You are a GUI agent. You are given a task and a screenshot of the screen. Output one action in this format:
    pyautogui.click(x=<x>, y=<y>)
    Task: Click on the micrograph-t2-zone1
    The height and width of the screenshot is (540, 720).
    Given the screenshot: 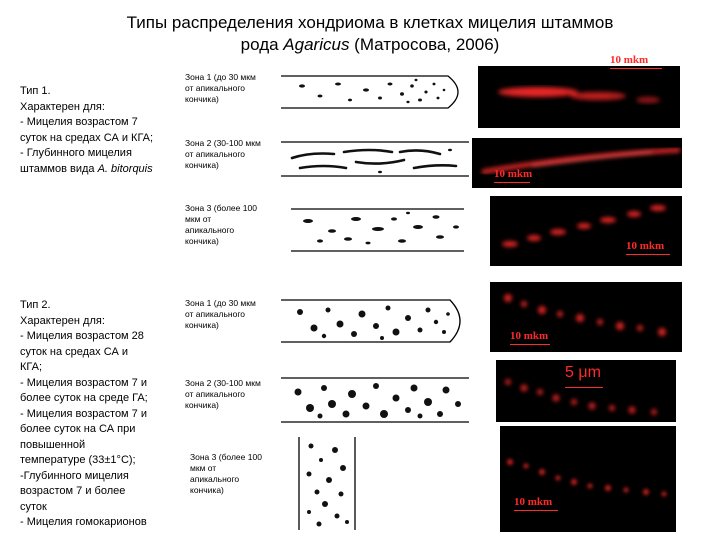 What is the action you would take?
    pyautogui.click(x=586, y=317)
    